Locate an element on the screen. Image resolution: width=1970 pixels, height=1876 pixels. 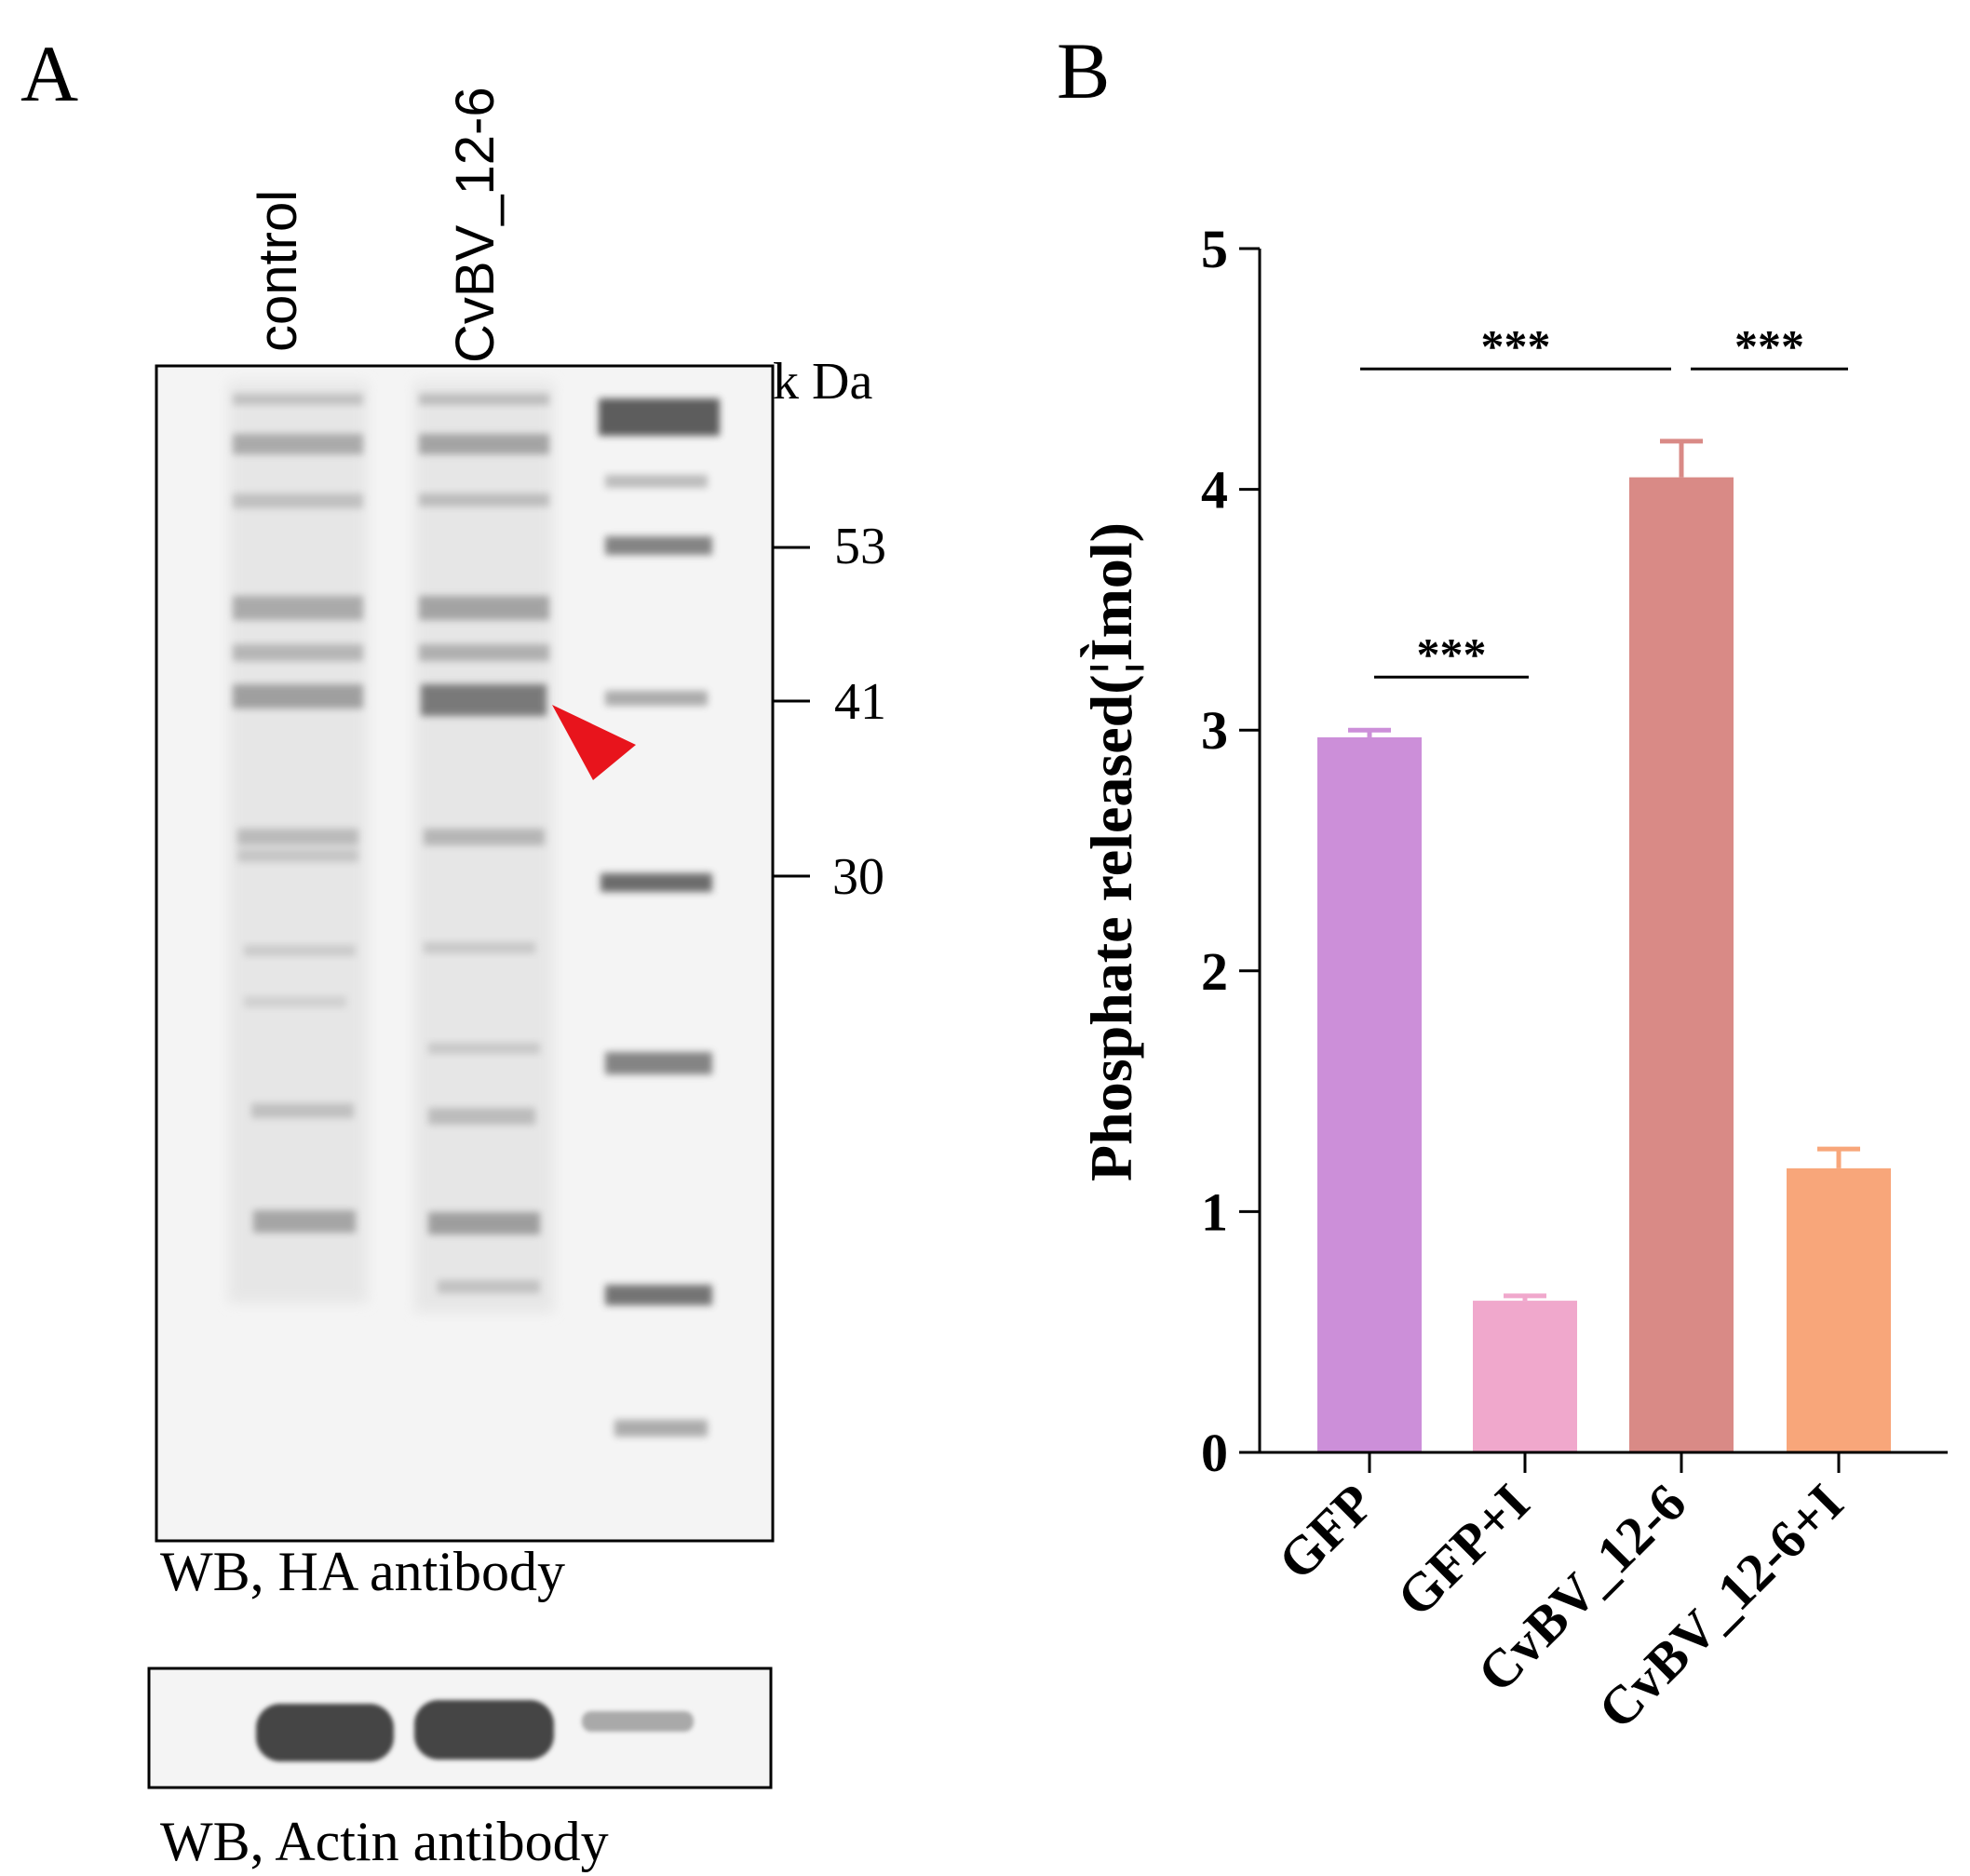
y-tick-label: 1 is located at coordinates (1214, 1211).